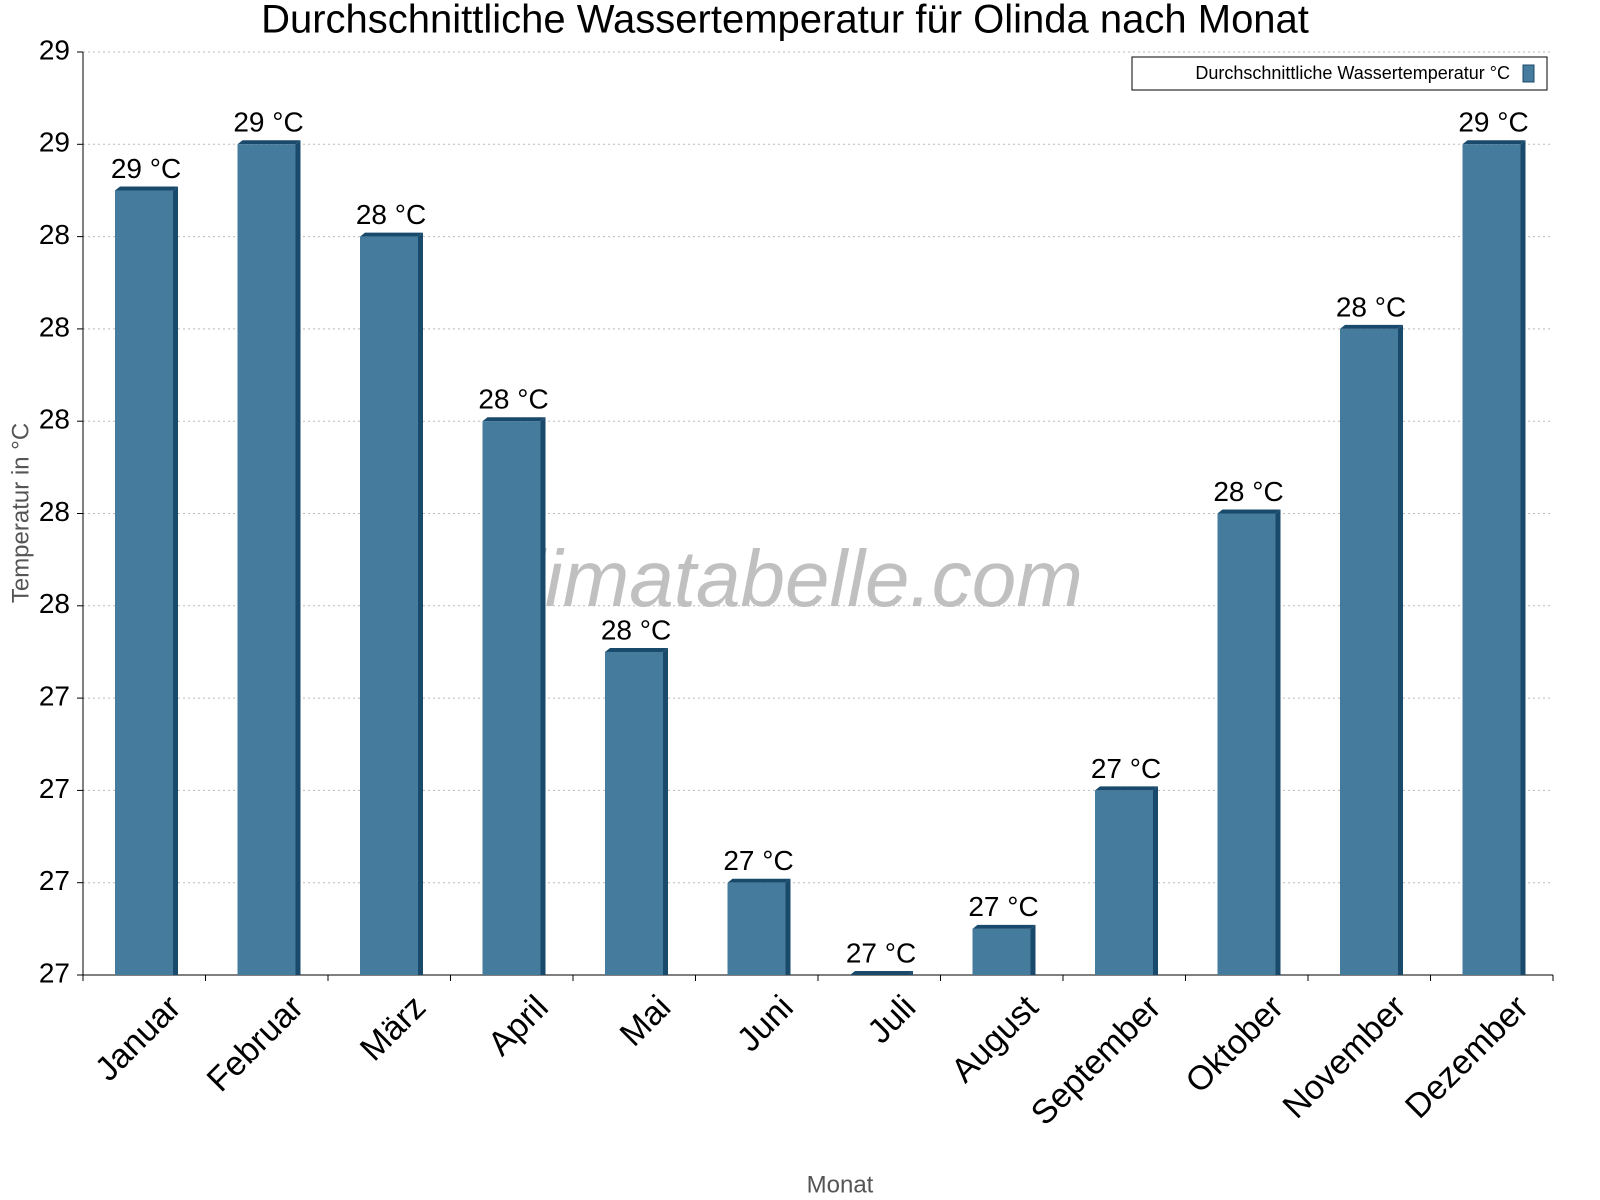  I want to click on legend-swatch, so click(1528, 73).